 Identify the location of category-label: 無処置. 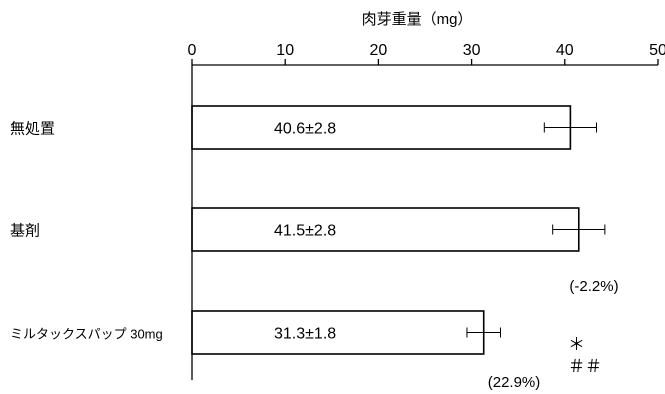
(32, 129).